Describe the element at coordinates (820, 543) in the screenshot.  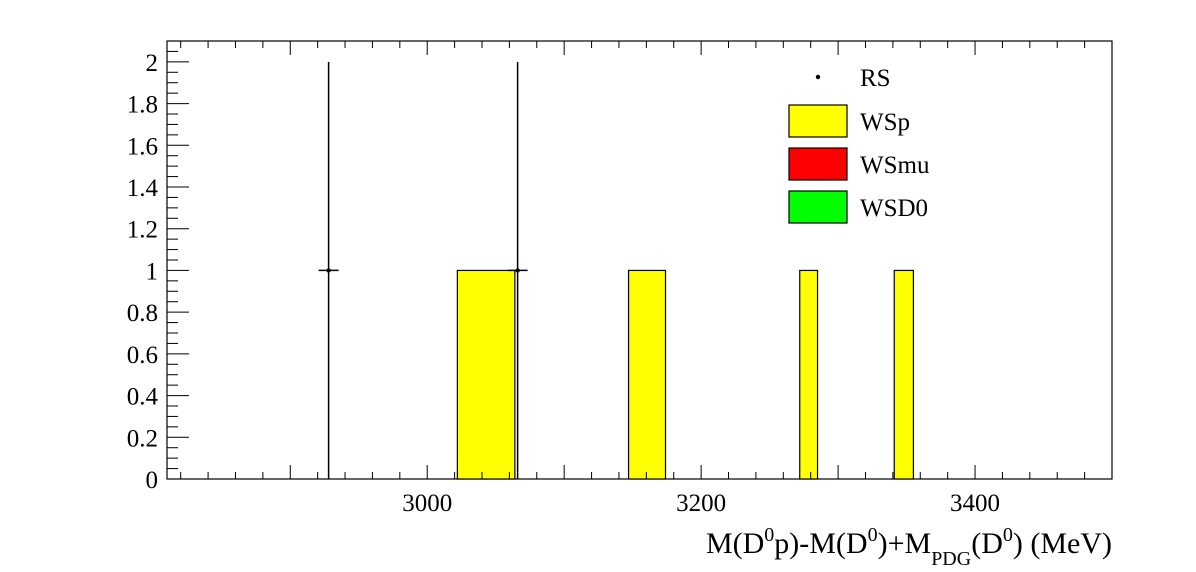
I see `x-axis-title-part: p)-M(D` at that location.